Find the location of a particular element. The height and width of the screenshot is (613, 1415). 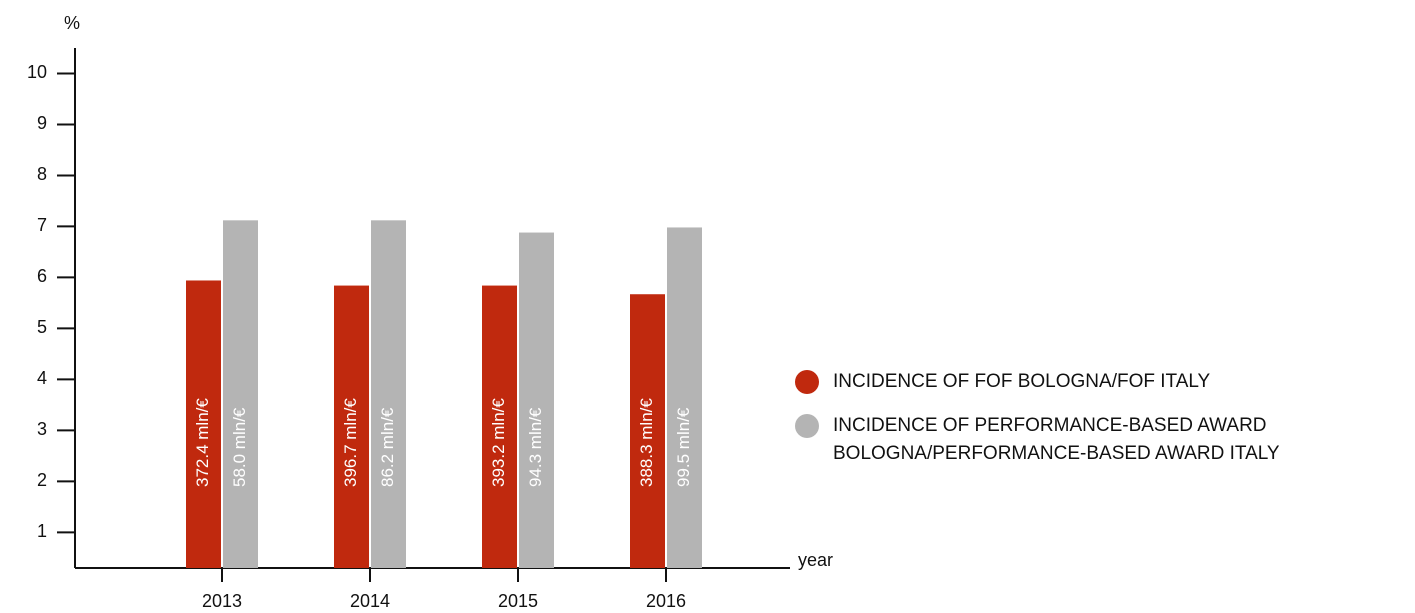

bar-label: 58.0 mln/€ is located at coordinates (239, 447).